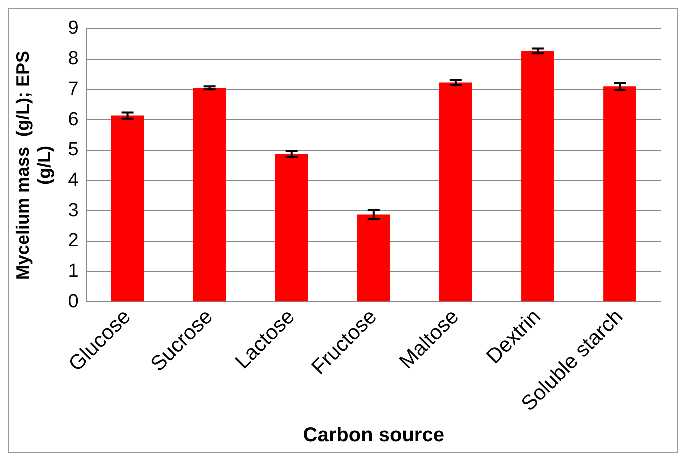 The image size is (686, 461). Describe the element at coordinates (73, 271) in the screenshot. I see `y-tick-label: 1` at that location.